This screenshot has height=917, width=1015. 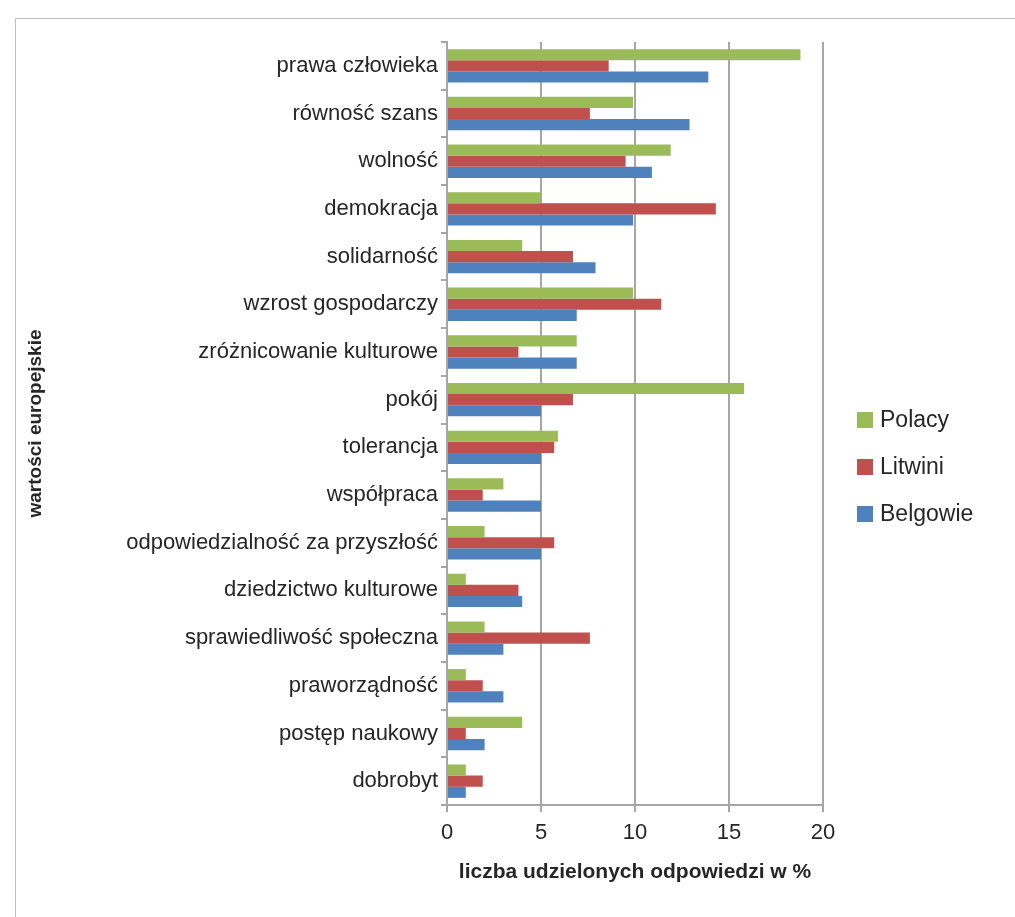 What do you see at coordinates (915, 419) in the screenshot?
I see `legend-label: Polacy` at bounding box center [915, 419].